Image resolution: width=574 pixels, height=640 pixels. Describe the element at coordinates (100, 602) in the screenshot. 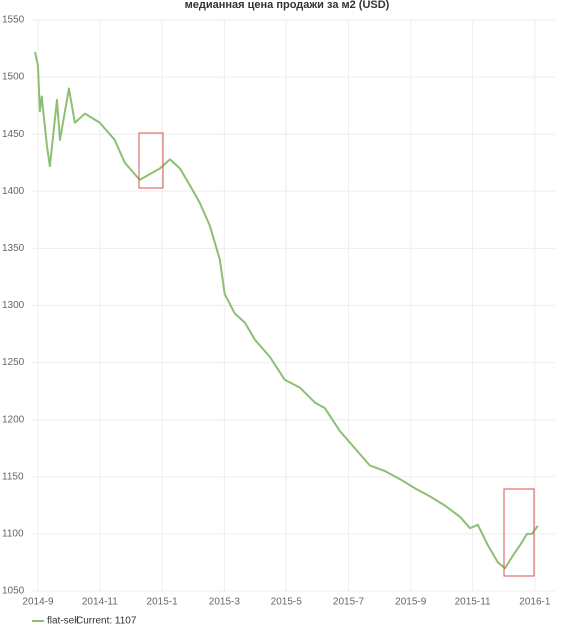

I see `x-tick-label: 2014-11` at that location.